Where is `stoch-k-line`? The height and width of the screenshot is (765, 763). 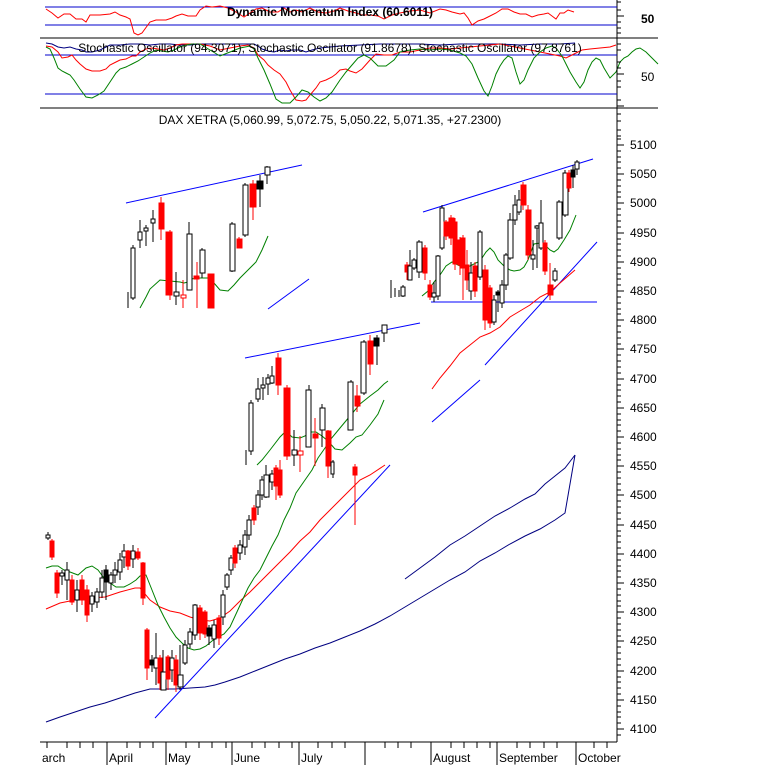
stoch-k-line is located at coordinates (331, 72).